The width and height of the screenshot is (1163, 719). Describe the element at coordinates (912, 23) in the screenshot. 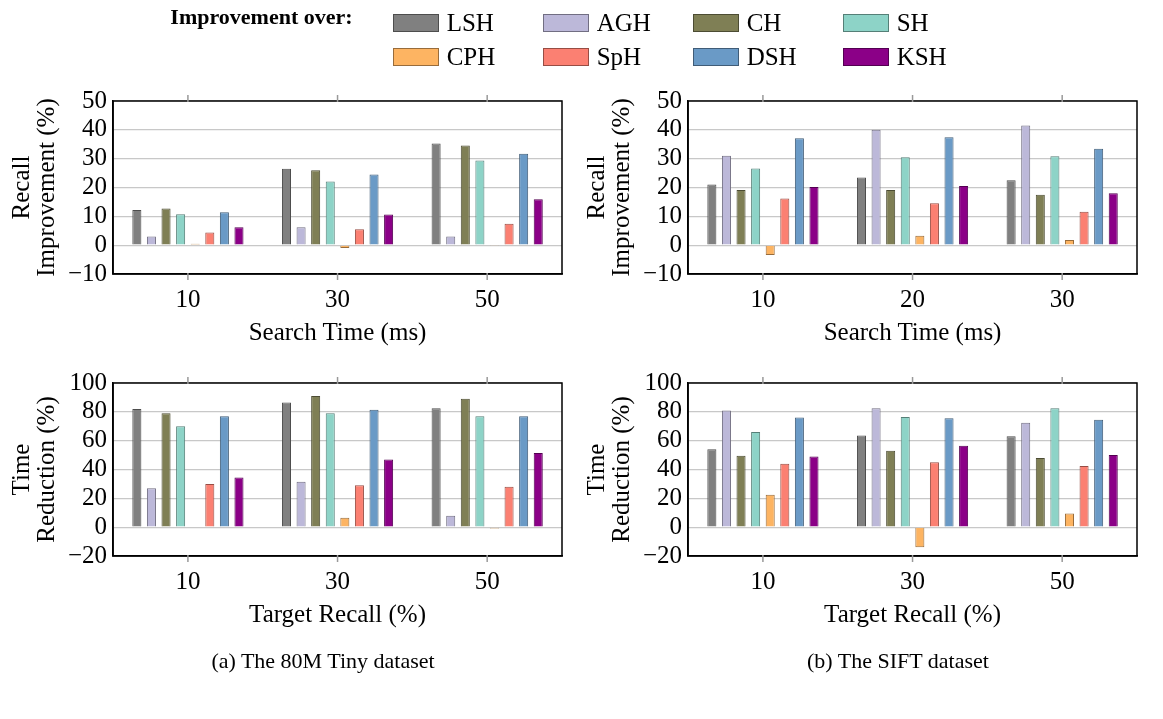

I see `legend-label: SH` at that location.